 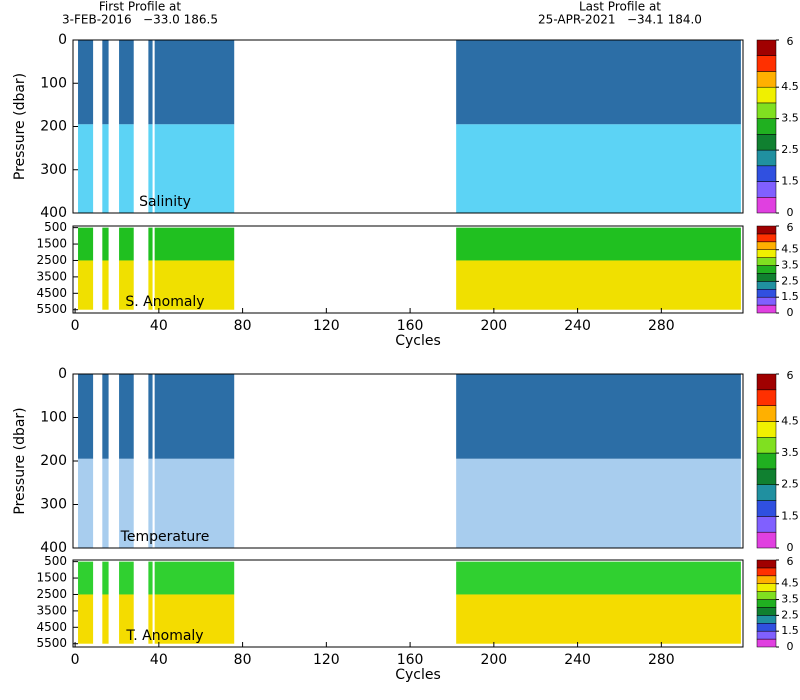 I want to click on y-tick-label: 5500, so click(x=51, y=309).